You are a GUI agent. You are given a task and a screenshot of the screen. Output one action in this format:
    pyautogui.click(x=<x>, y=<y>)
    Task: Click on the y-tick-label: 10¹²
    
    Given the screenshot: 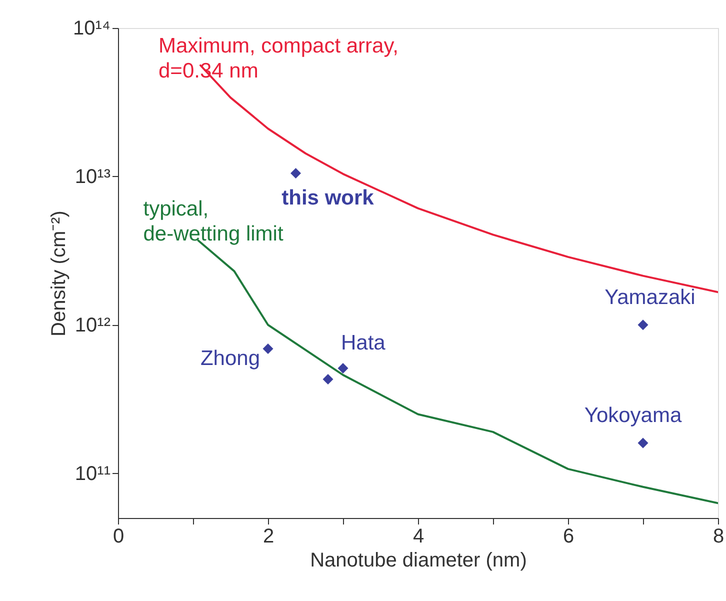 What is the action you would take?
    pyautogui.click(x=92, y=325)
    